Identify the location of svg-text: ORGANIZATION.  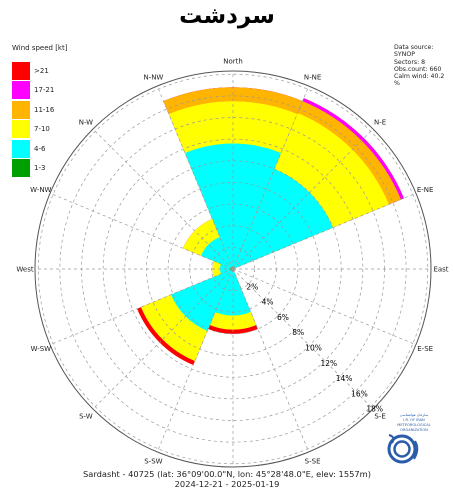
(414, 430).